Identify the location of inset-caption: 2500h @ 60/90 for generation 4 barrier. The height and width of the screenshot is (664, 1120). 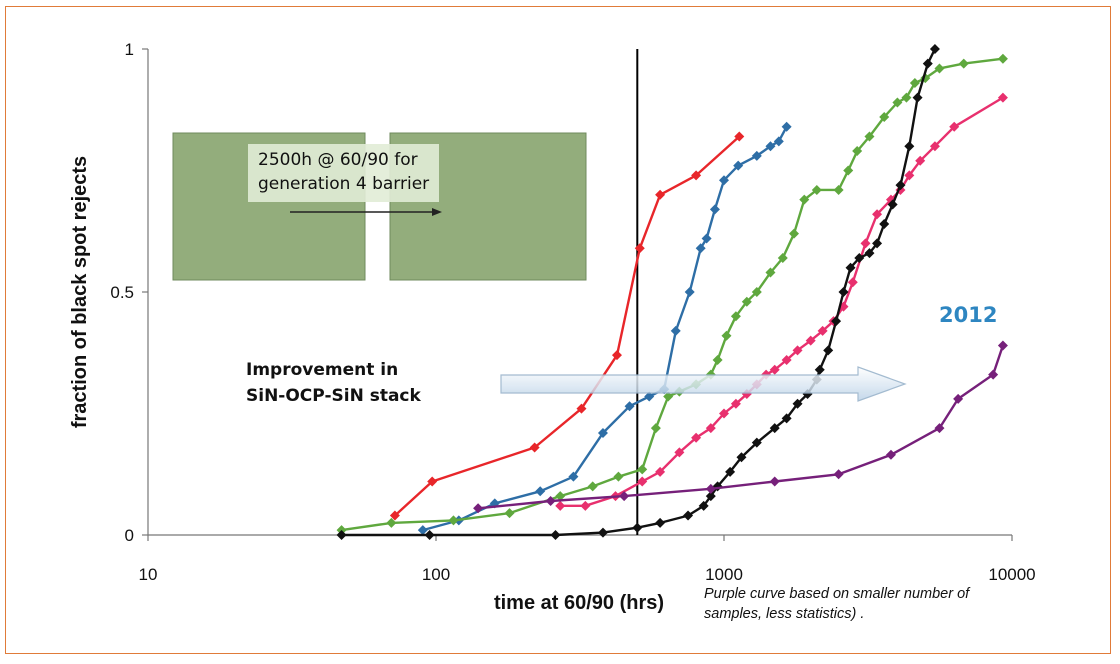
(344, 173).